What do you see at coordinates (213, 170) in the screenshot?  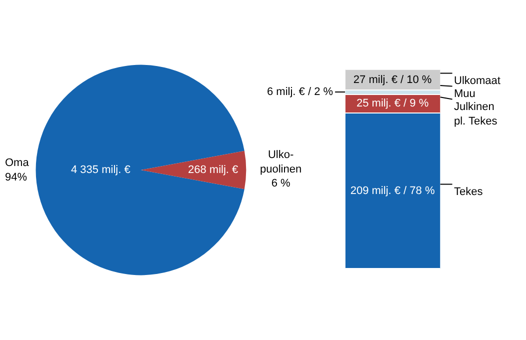 I see `data-label: 268 milj. €` at bounding box center [213, 170].